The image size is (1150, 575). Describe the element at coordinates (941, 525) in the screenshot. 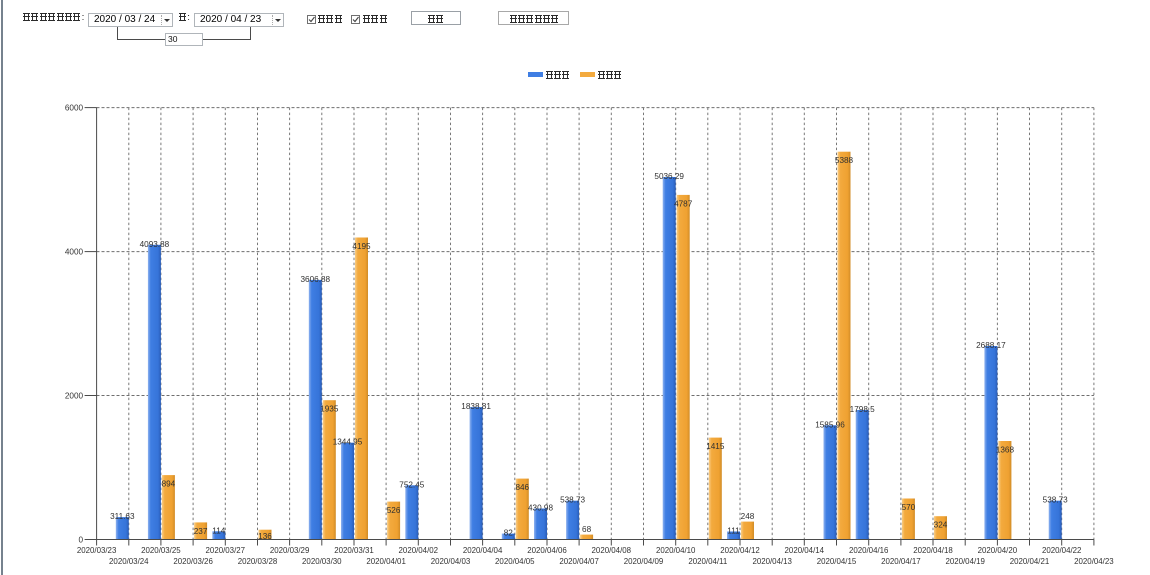

I see `svg-text: 324` at that location.